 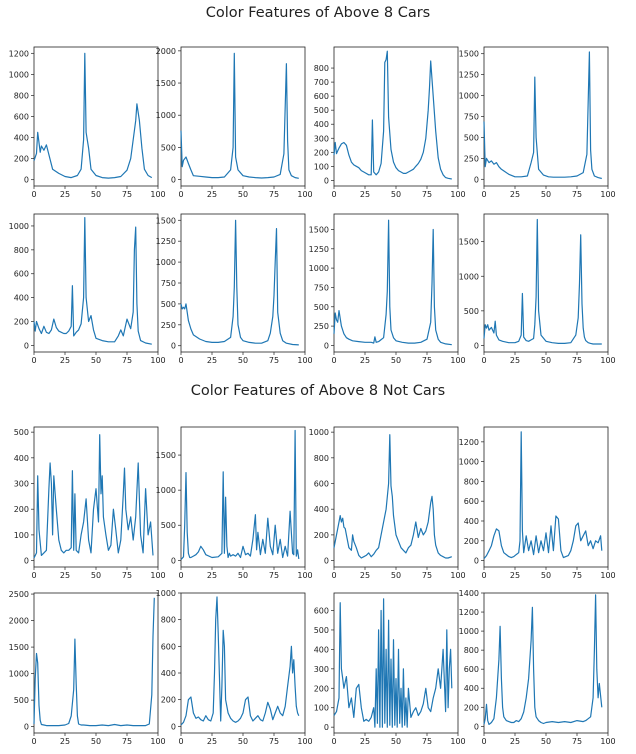 What do you see at coordinates (321, 82) in the screenshot?
I see `y-tick-label: 700` at bounding box center [321, 82].